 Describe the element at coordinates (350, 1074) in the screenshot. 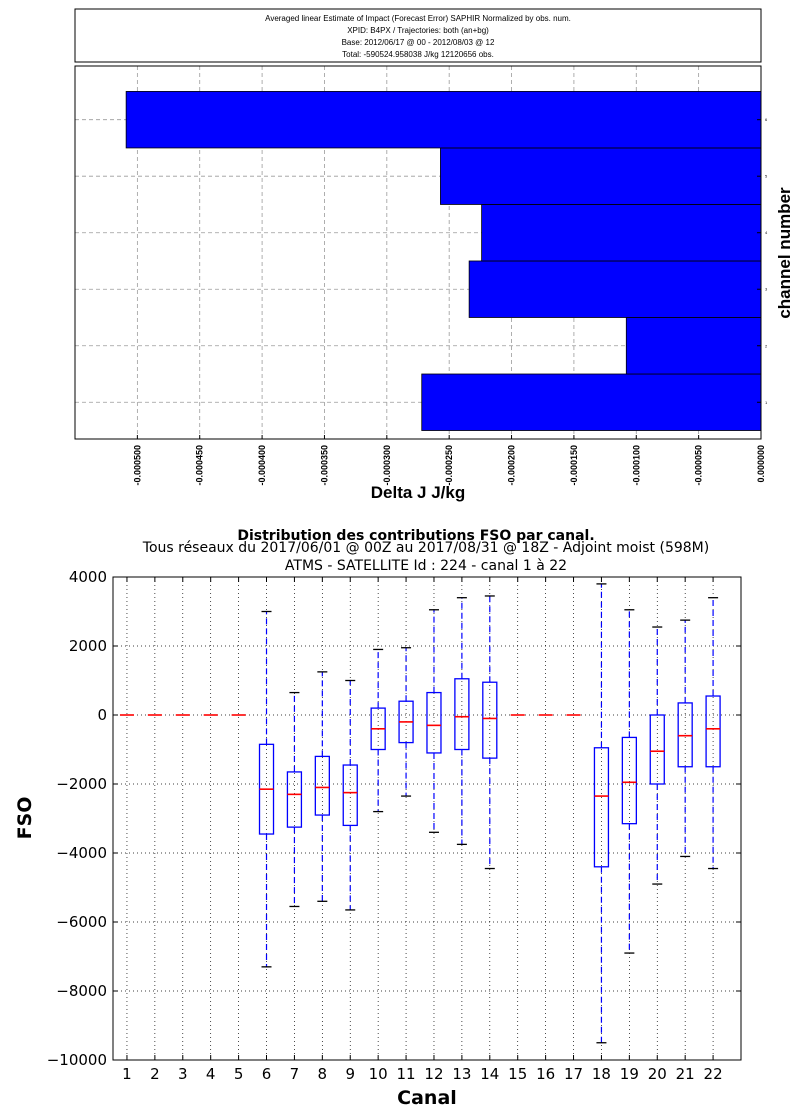

I see `chart-2-x-tick-label: 9` at that location.